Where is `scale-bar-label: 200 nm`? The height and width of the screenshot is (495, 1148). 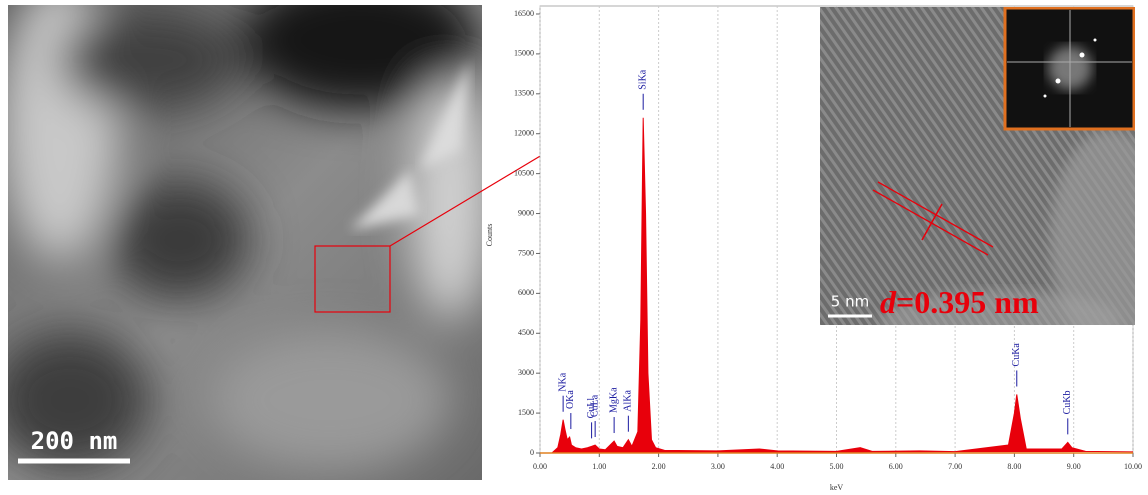 scale-bar-label: 200 nm is located at coordinates (74, 441).